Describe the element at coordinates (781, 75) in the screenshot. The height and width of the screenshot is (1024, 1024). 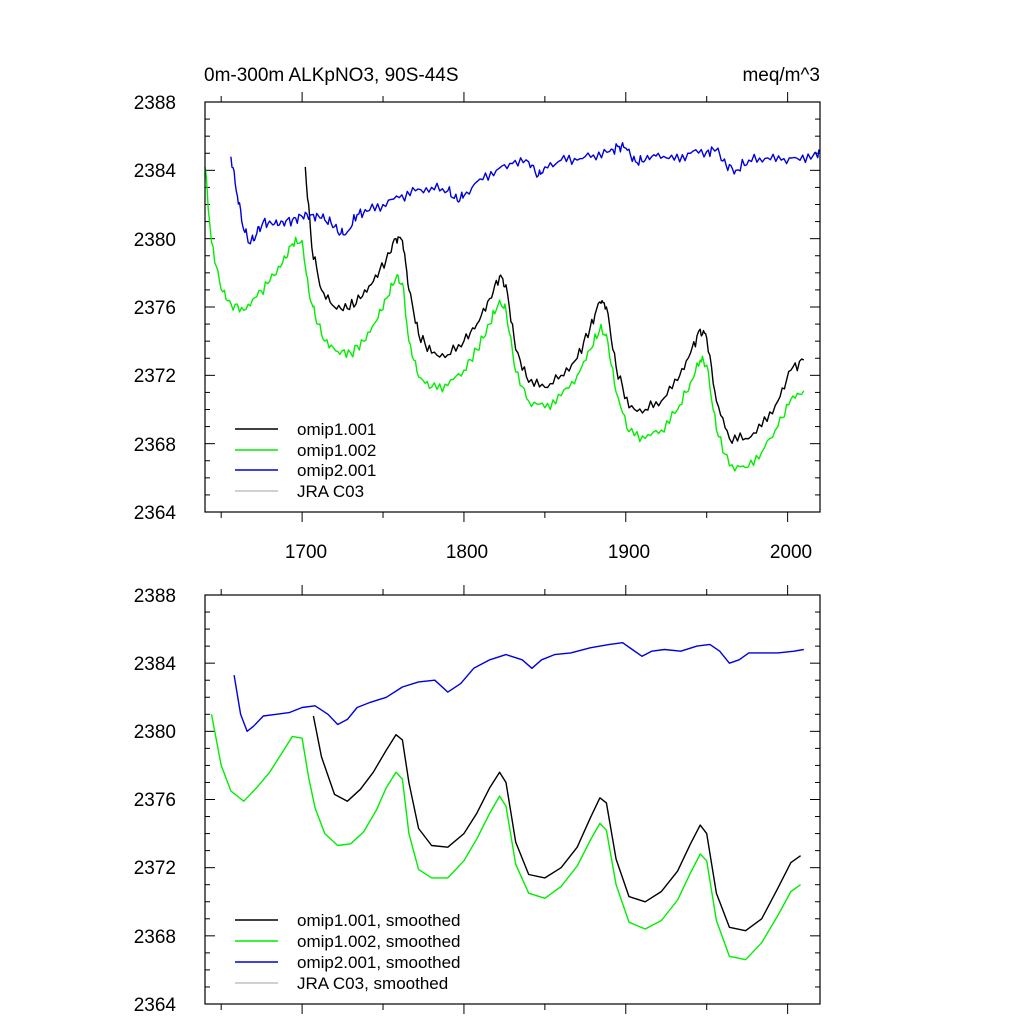
I see `units-label: meq/m^3` at that location.